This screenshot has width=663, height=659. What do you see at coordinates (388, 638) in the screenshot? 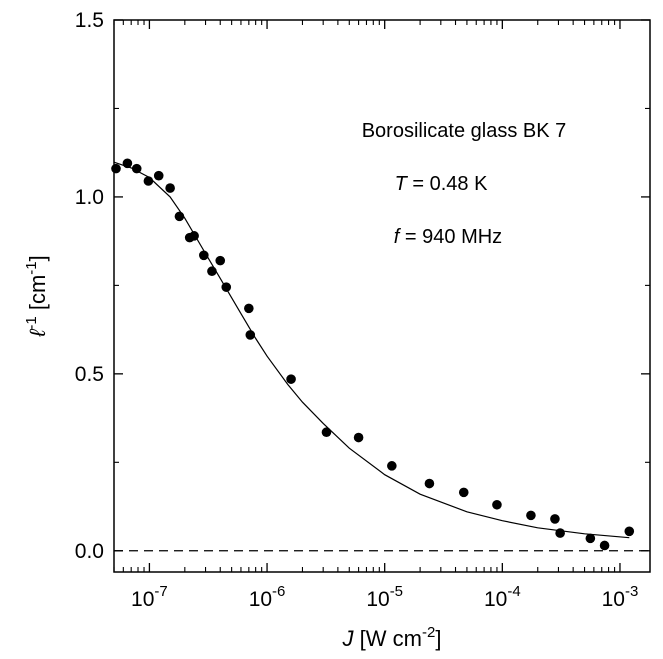
I see `x-axis-unit: [W cm` at bounding box center [388, 638].